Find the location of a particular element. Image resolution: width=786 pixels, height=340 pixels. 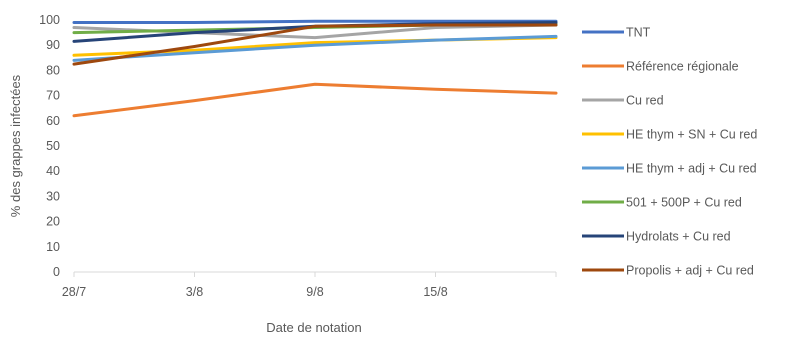

legend-label: Propolis + adj + Cu red is located at coordinates (690, 271).